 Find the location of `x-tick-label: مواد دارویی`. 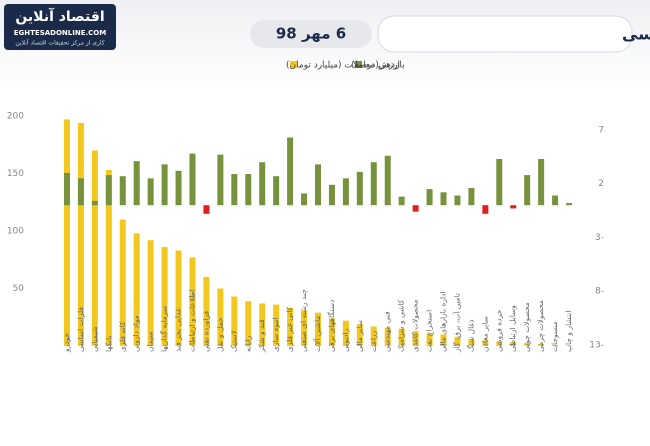

x-tick-label: مواد دارویی is located at coordinates (136, 333).